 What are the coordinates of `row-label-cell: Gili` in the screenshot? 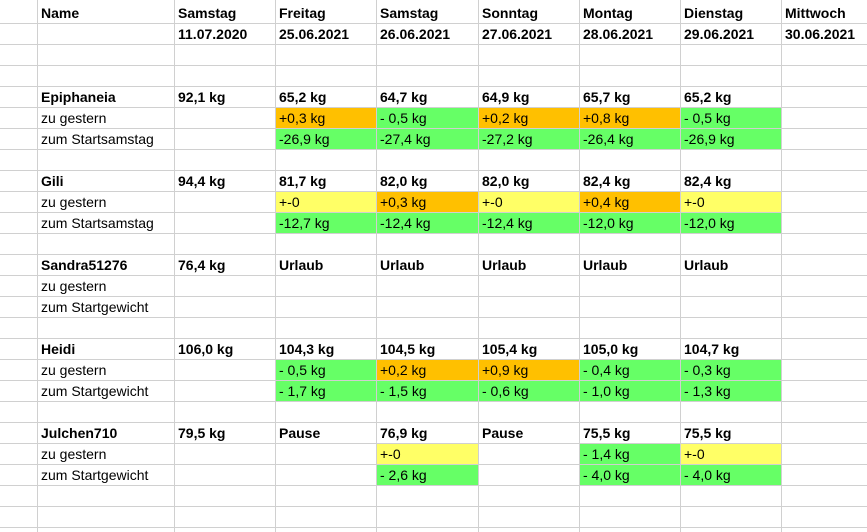 It's located at (52, 181).